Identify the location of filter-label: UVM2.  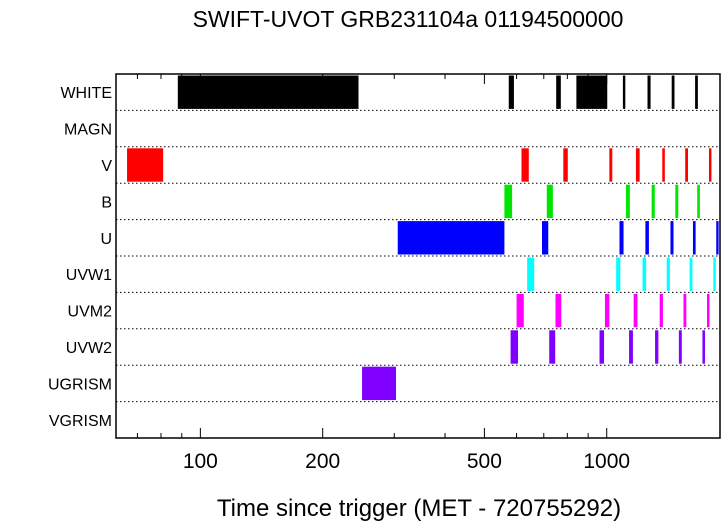
(90, 312).